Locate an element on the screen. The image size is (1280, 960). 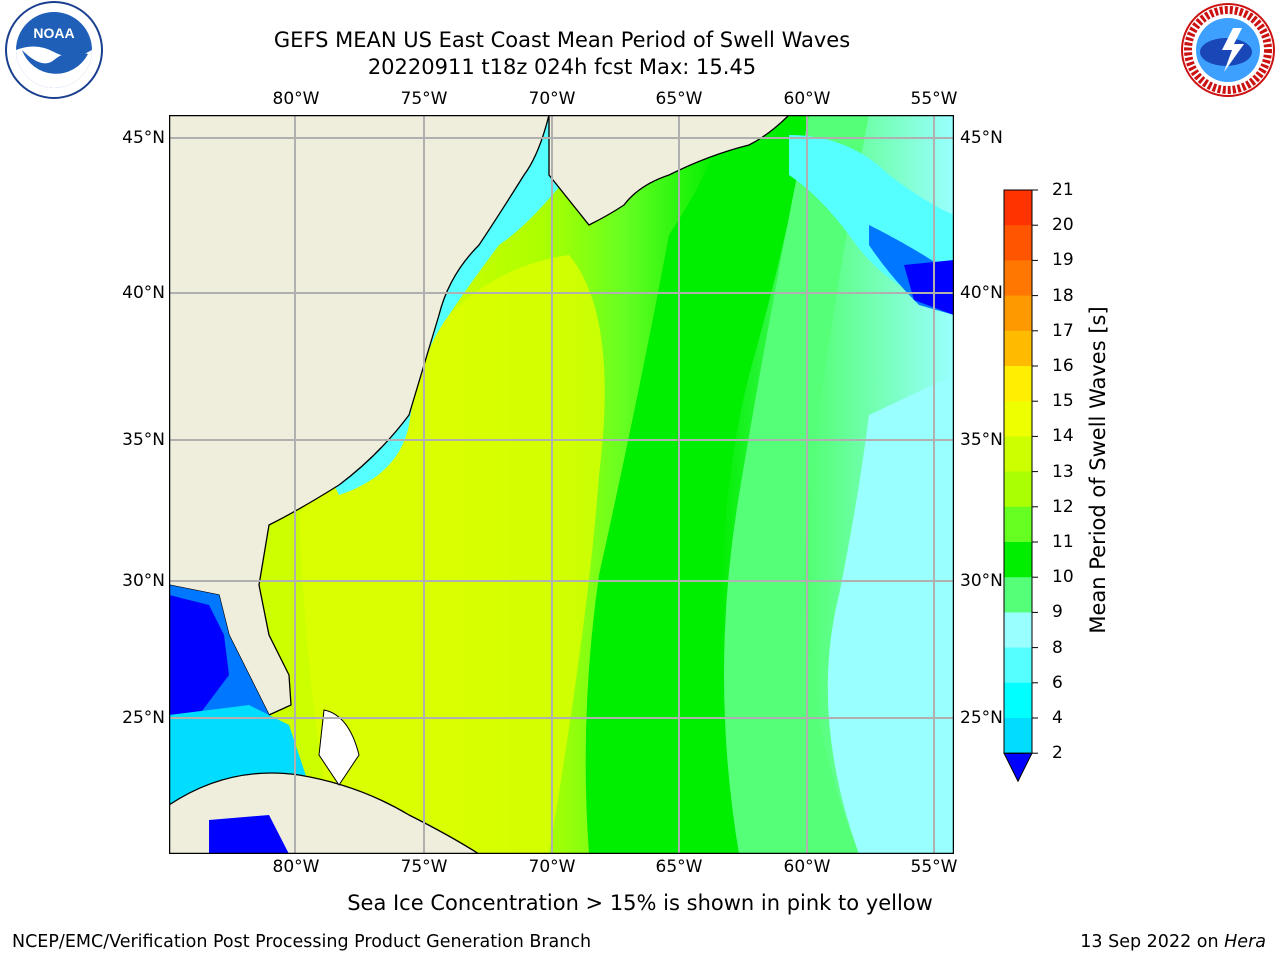
lon-label-top: 70°W is located at coordinates (552, 99).